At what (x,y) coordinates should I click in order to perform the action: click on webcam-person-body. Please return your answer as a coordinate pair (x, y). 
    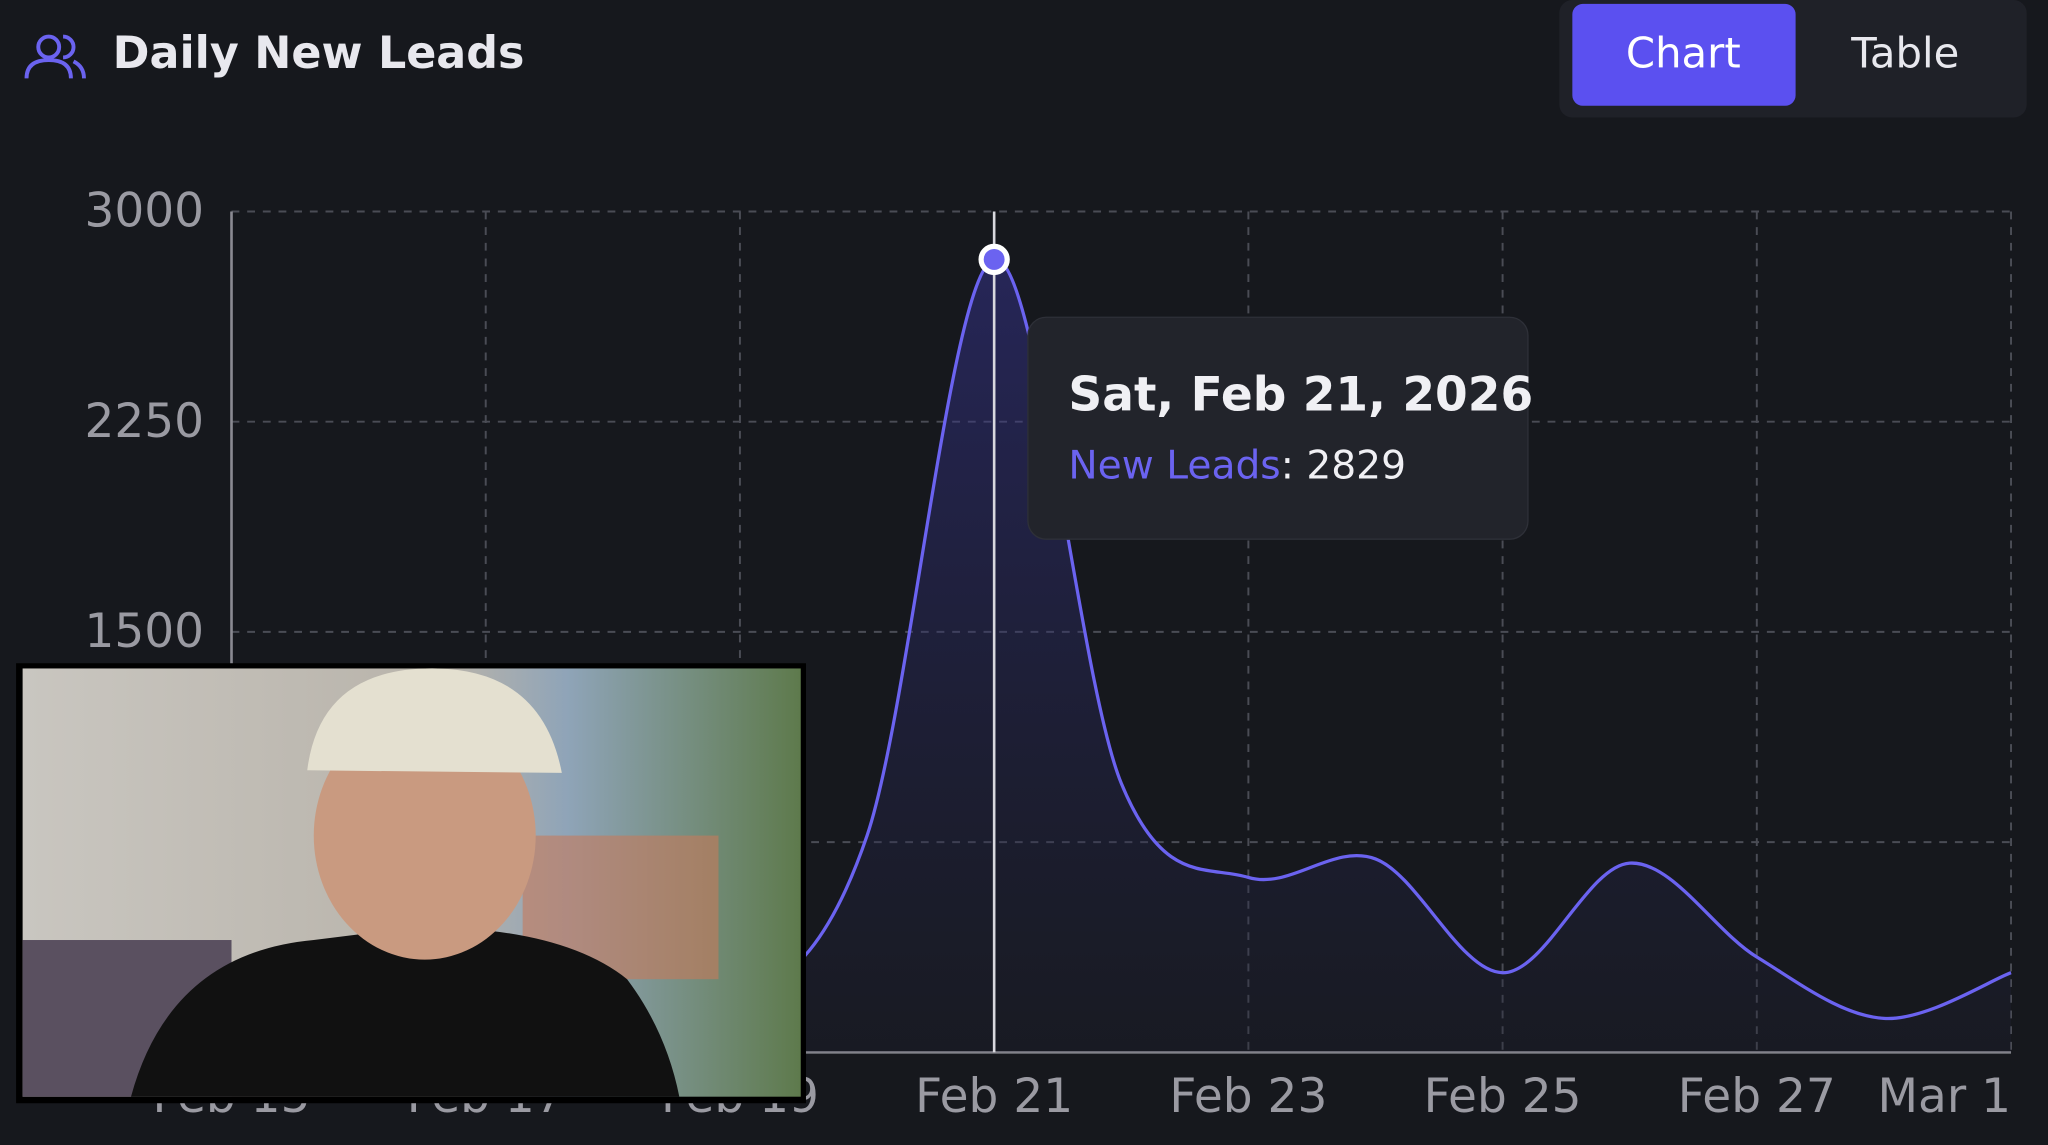
    Looking at the image, I should click on (405, 1011).